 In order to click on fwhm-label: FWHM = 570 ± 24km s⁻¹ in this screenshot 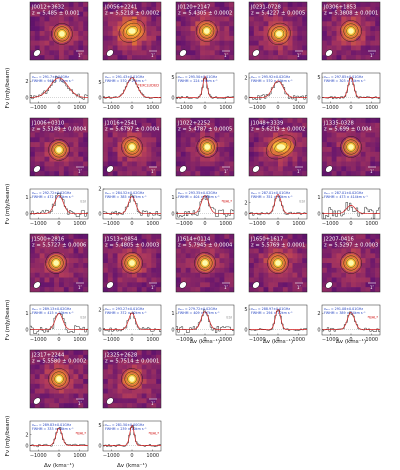, I will do `click(126, 81)`.